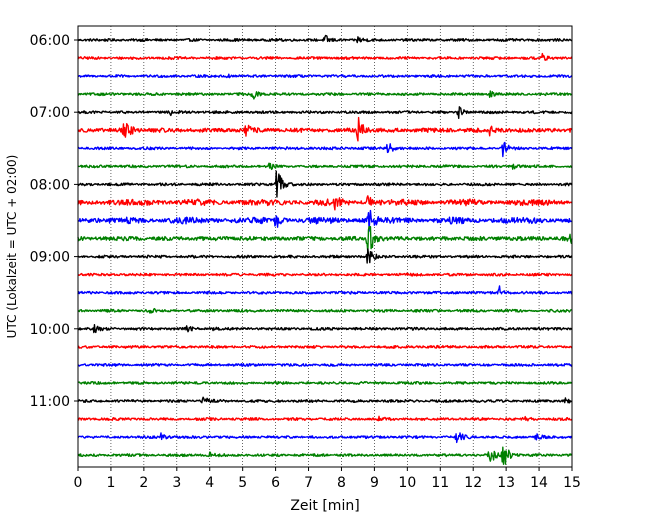  I want to click on x-tick-label: 7, so click(308, 483).